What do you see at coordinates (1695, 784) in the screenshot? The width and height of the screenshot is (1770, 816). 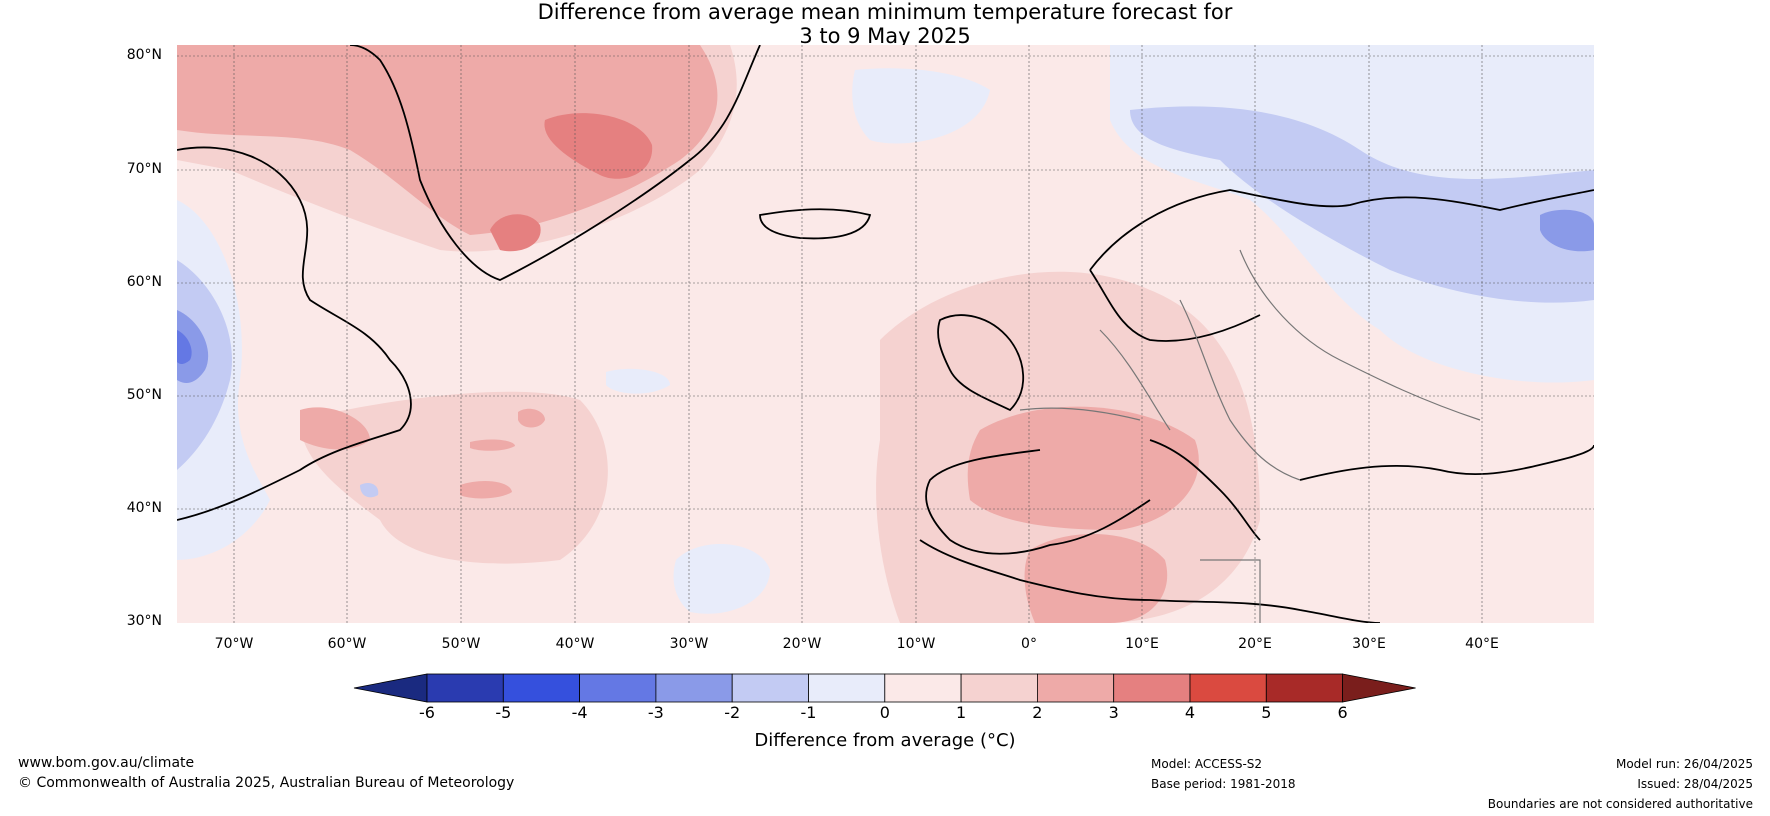 I see `footer-issued: Issued: 28/04/2025` at bounding box center [1695, 784].